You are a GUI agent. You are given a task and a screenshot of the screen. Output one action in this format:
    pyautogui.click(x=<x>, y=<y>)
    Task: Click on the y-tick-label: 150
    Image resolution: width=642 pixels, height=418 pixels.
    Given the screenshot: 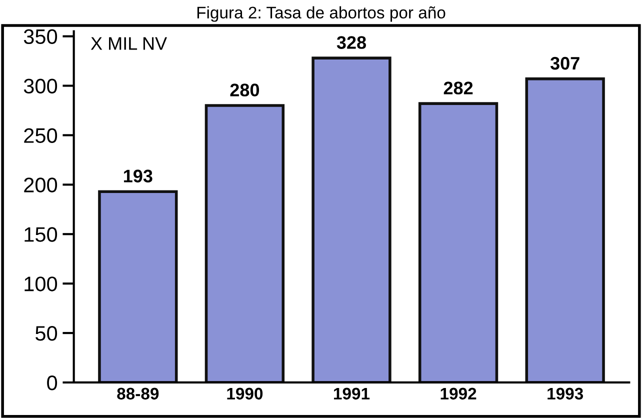 What is the action you would take?
    pyautogui.click(x=41, y=234)
    